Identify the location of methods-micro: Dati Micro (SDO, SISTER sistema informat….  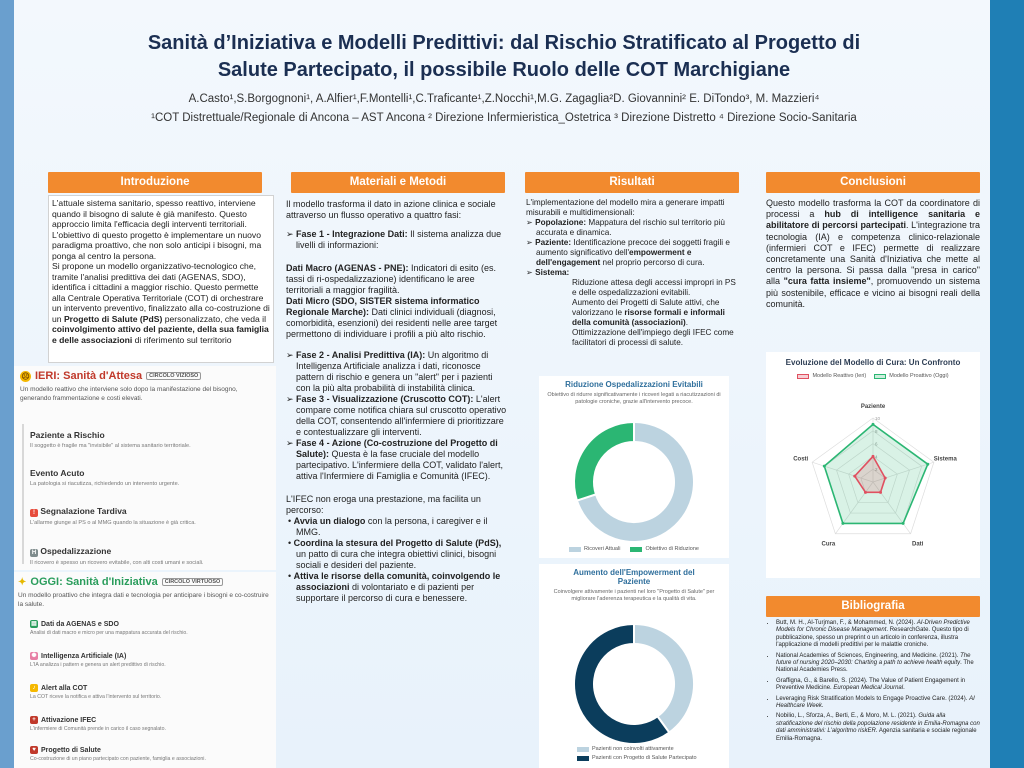
(392, 317).